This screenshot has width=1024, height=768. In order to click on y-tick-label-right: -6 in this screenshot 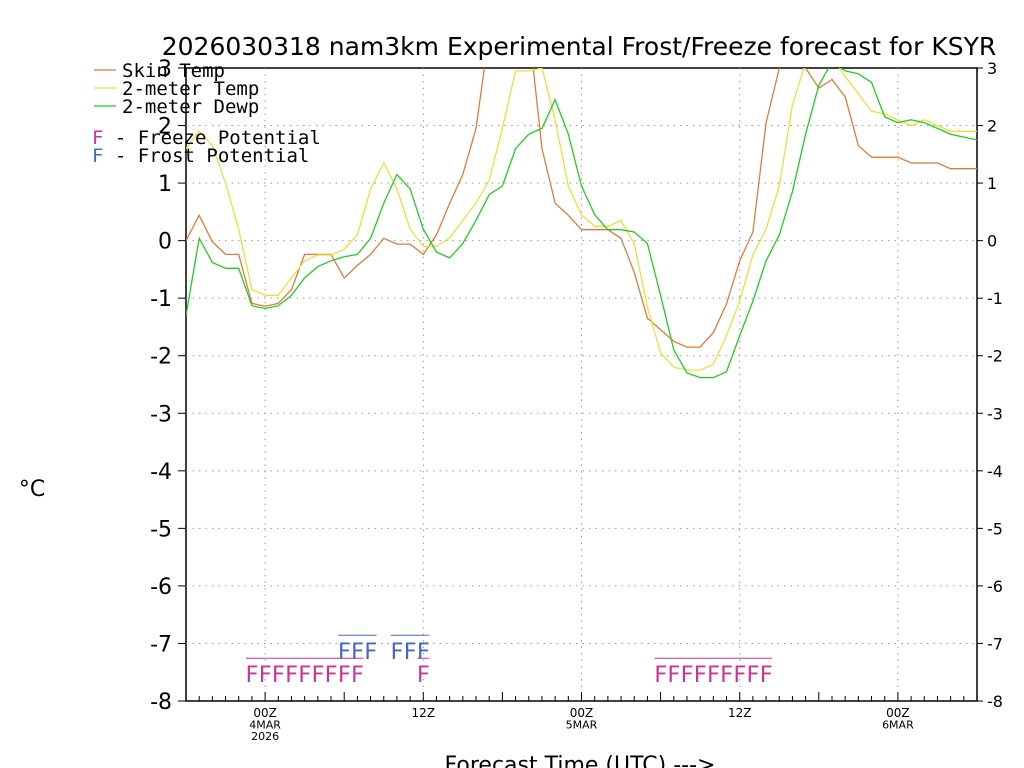, I will do `click(995, 586)`.